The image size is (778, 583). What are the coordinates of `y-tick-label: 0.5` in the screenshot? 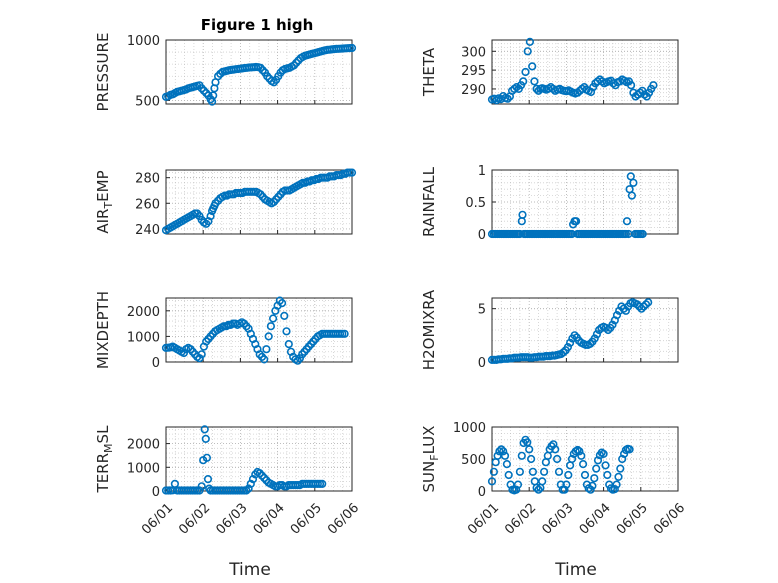 It's located at (475, 203).